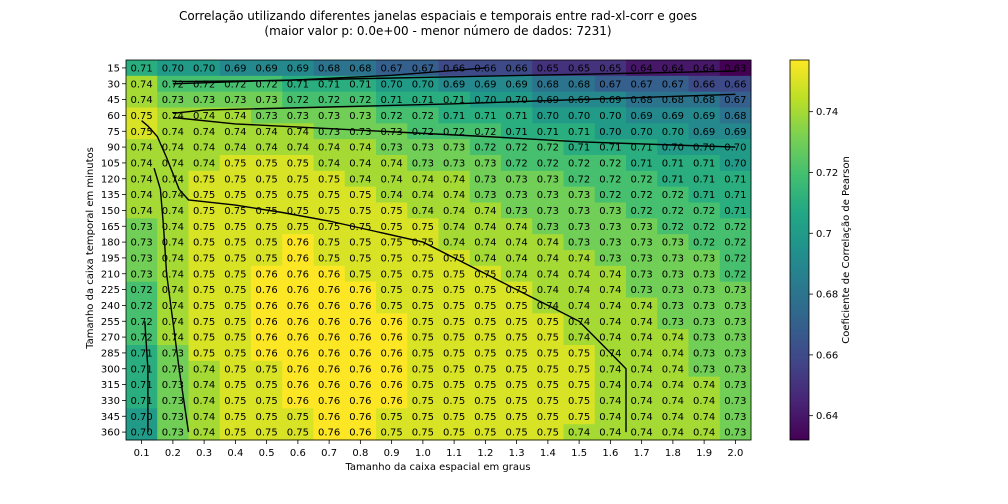  What do you see at coordinates (548, 453) in the screenshot?
I see `x-tick-label: 1.4` at bounding box center [548, 453].